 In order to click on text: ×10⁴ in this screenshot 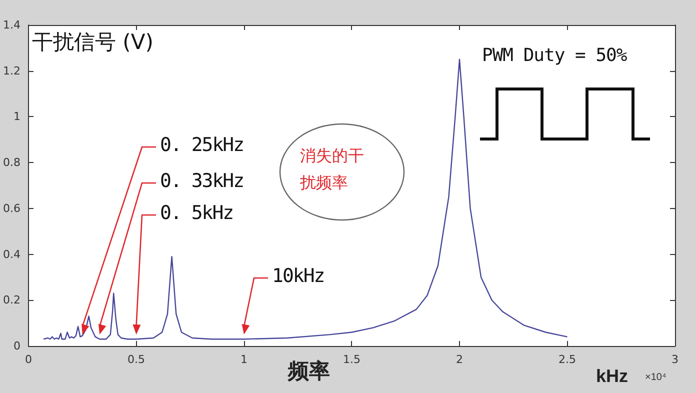, I will do `click(655, 377)`.